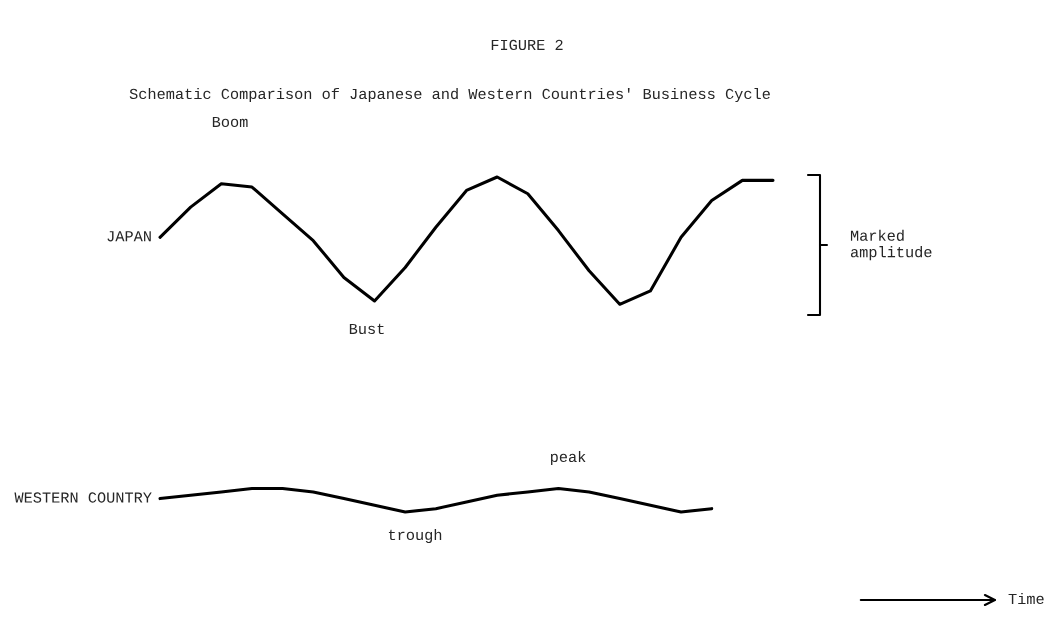 Image resolution: width=1053 pixels, height=637 pixels. What do you see at coordinates (83, 497) in the screenshot?
I see `series-label: WESTERN COUNTRY` at bounding box center [83, 497].